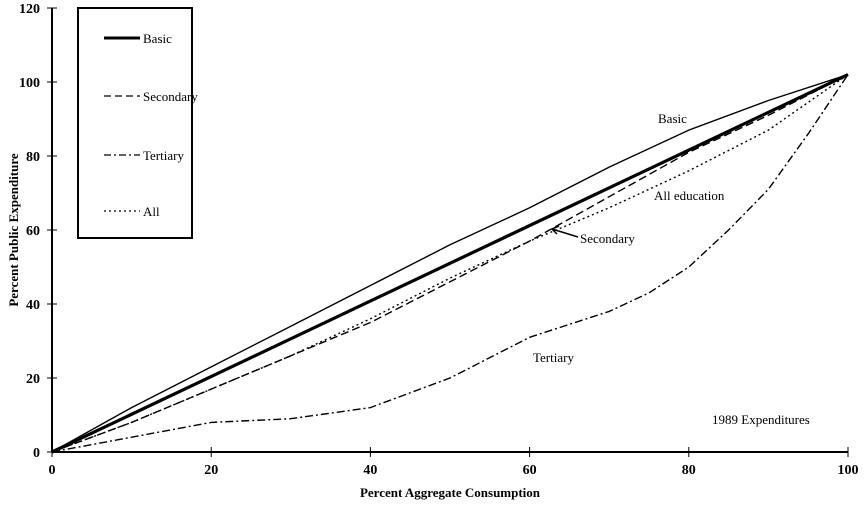 The width and height of the screenshot is (865, 505). I want to click on y-tick-label: 60, so click(33, 231).